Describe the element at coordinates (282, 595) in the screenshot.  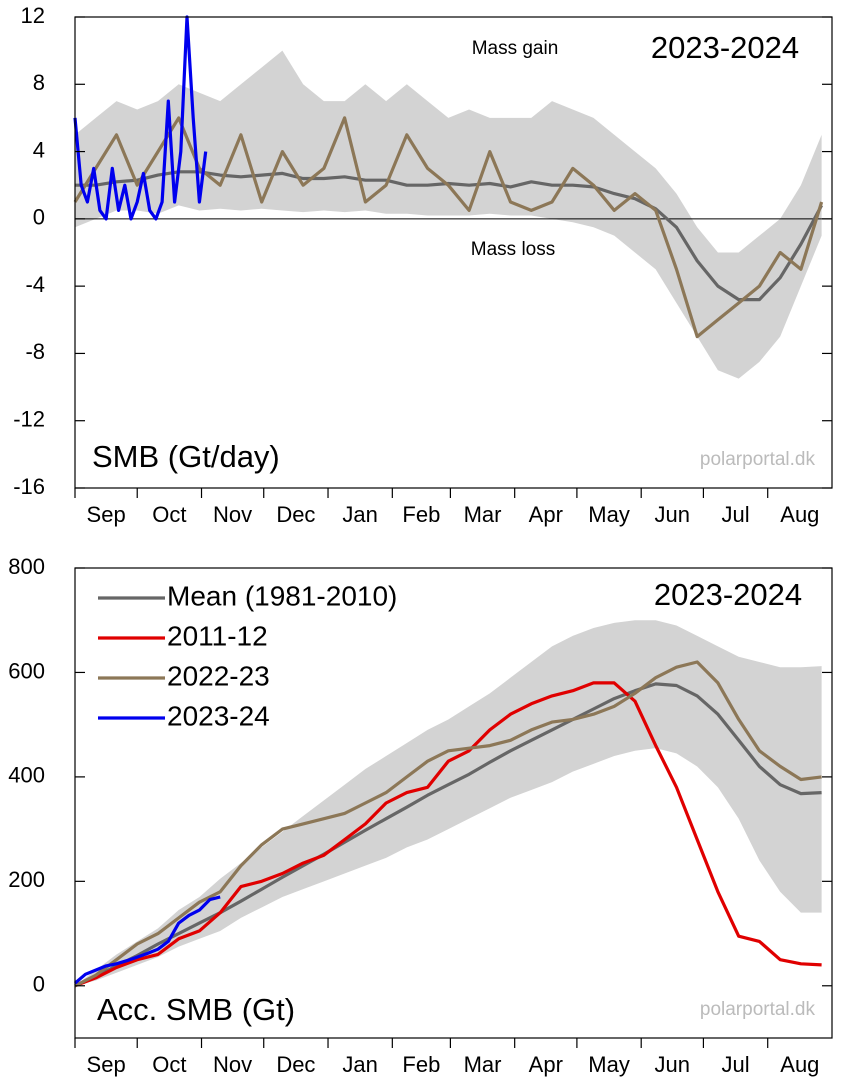
I see `legend-label: Mean (1981-2010)` at that location.